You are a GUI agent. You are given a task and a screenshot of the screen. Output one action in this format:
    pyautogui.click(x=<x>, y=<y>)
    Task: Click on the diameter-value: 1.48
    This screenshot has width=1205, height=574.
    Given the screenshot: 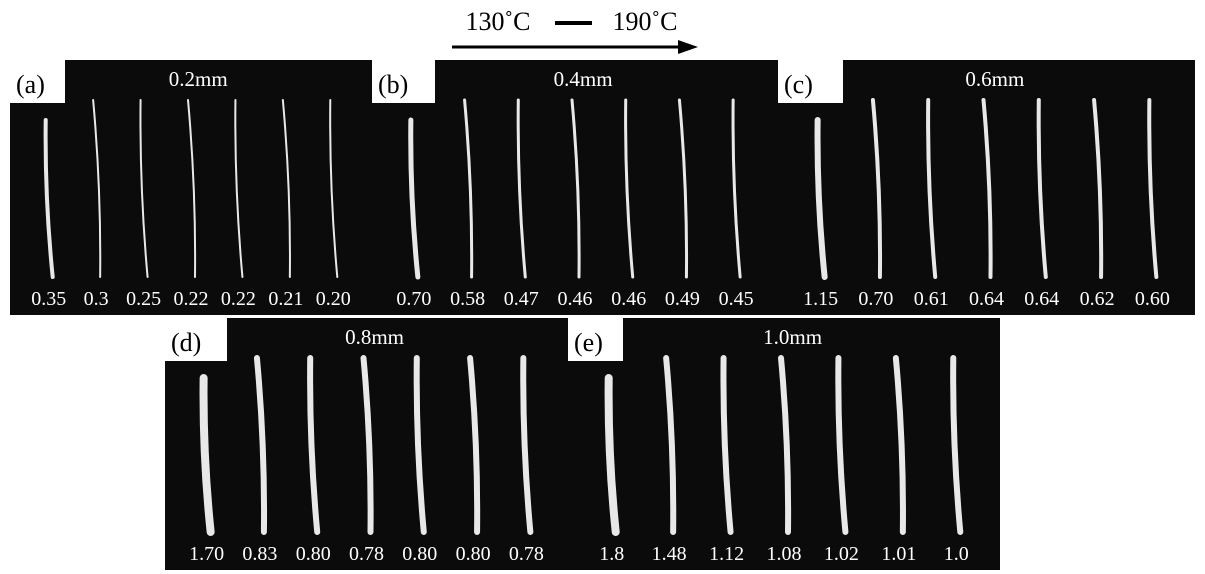 What is the action you would take?
    pyautogui.click(x=669, y=554)
    